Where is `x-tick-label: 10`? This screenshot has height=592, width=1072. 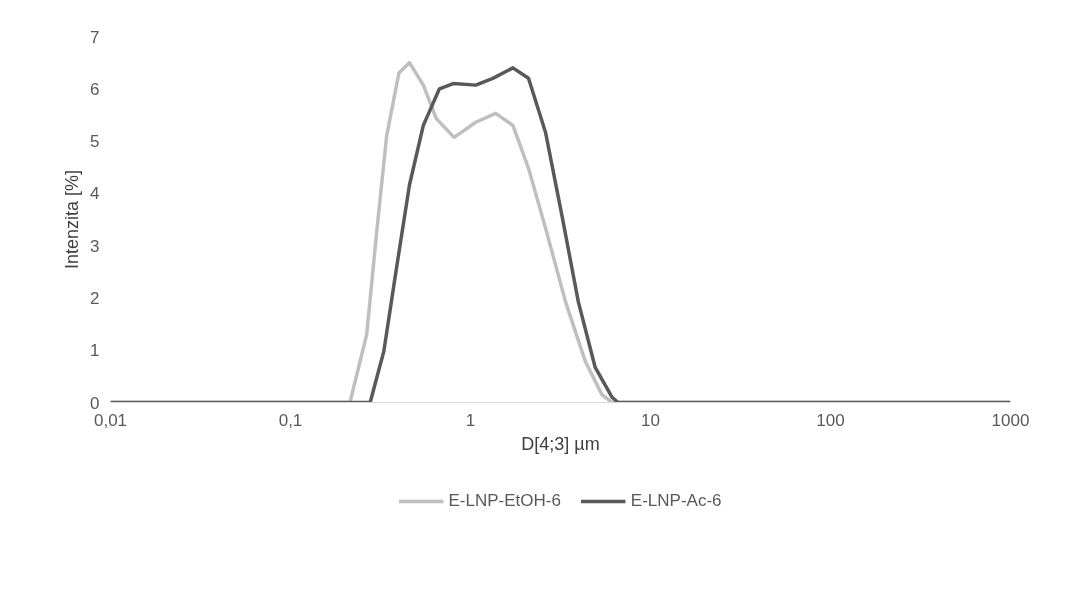 x-tick-label: 10 is located at coordinates (650, 420).